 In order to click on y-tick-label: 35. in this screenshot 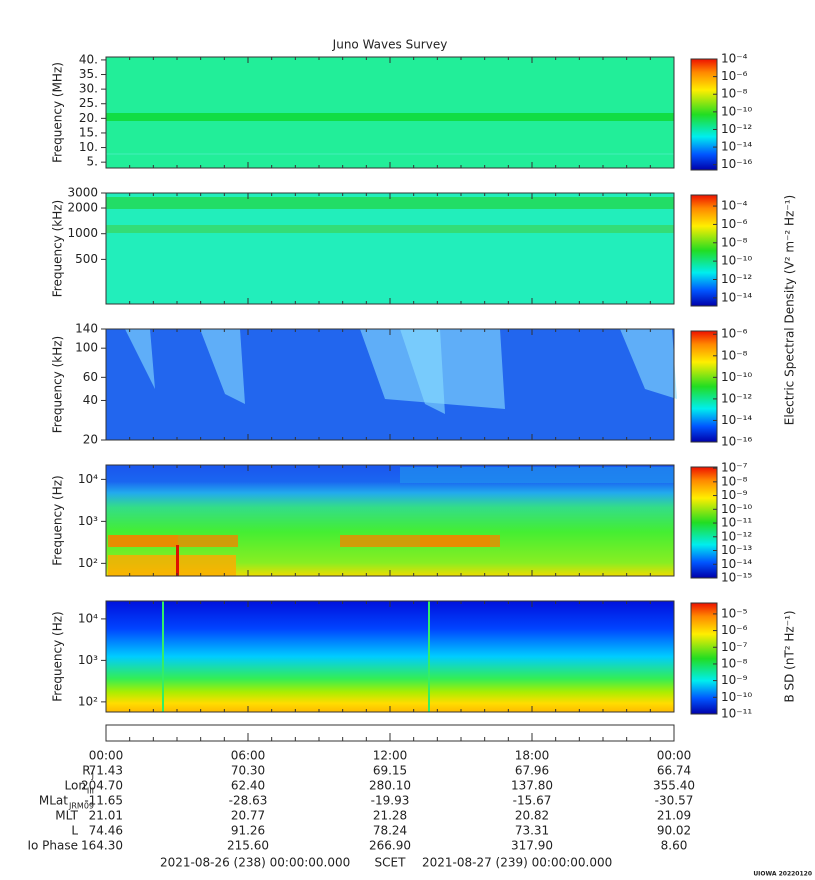, I will do `click(88, 74)`.